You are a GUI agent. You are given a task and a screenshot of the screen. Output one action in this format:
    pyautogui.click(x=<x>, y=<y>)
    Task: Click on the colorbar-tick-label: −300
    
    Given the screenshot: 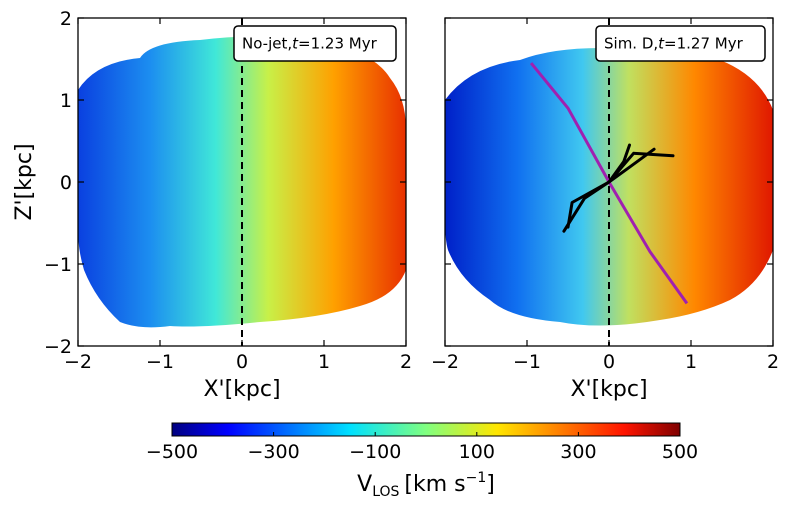 What is the action you would take?
    pyautogui.click(x=274, y=452)
    